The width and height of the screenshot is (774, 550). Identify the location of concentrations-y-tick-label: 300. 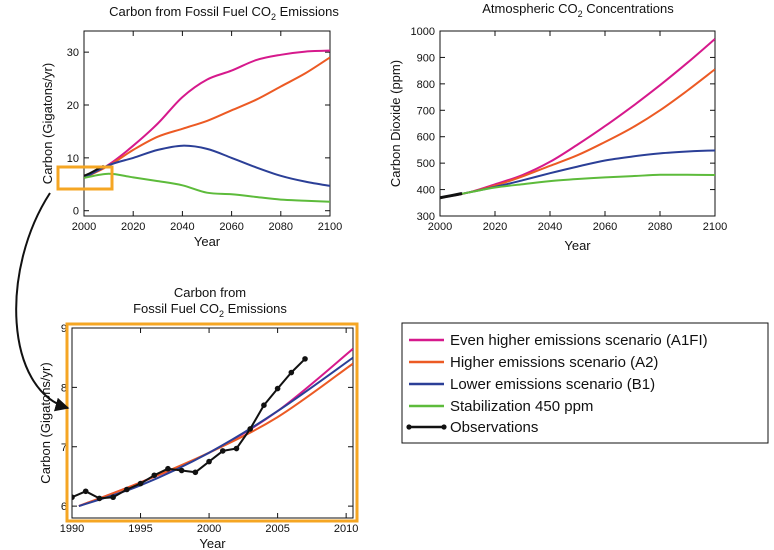
(426, 217).